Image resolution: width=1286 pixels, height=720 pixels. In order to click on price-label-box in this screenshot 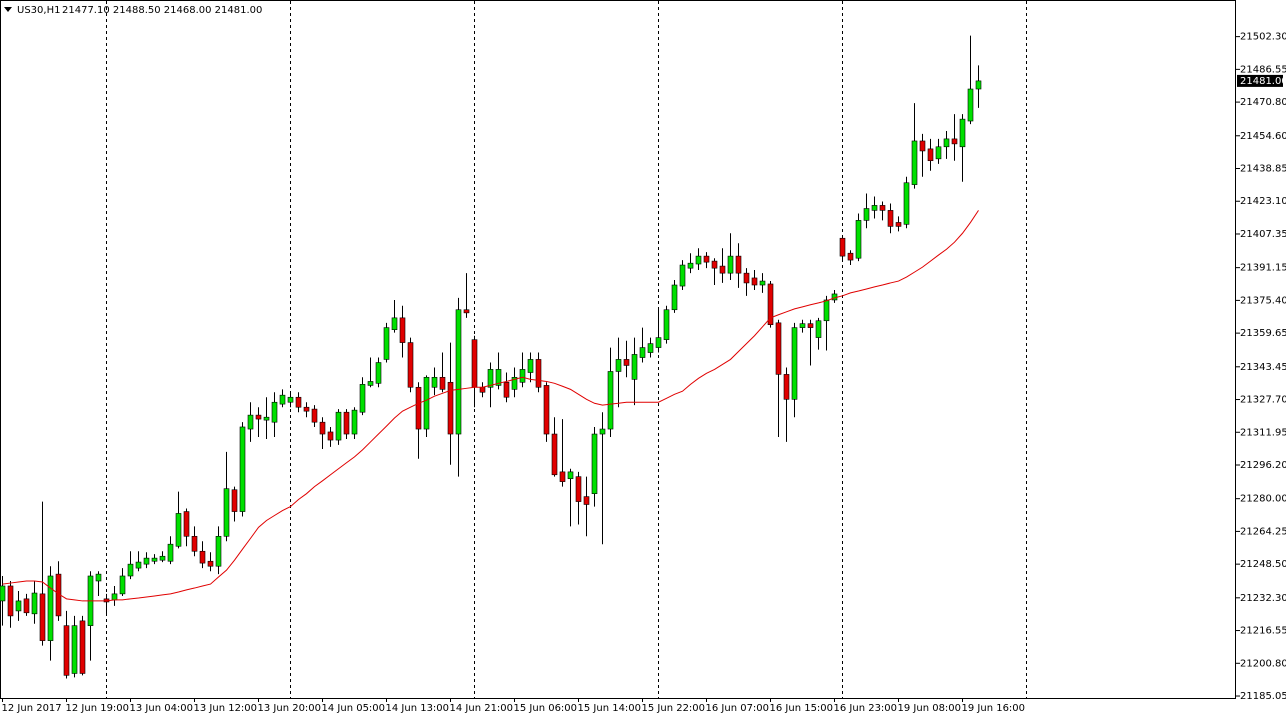, I will do `click(1260, 80)`.